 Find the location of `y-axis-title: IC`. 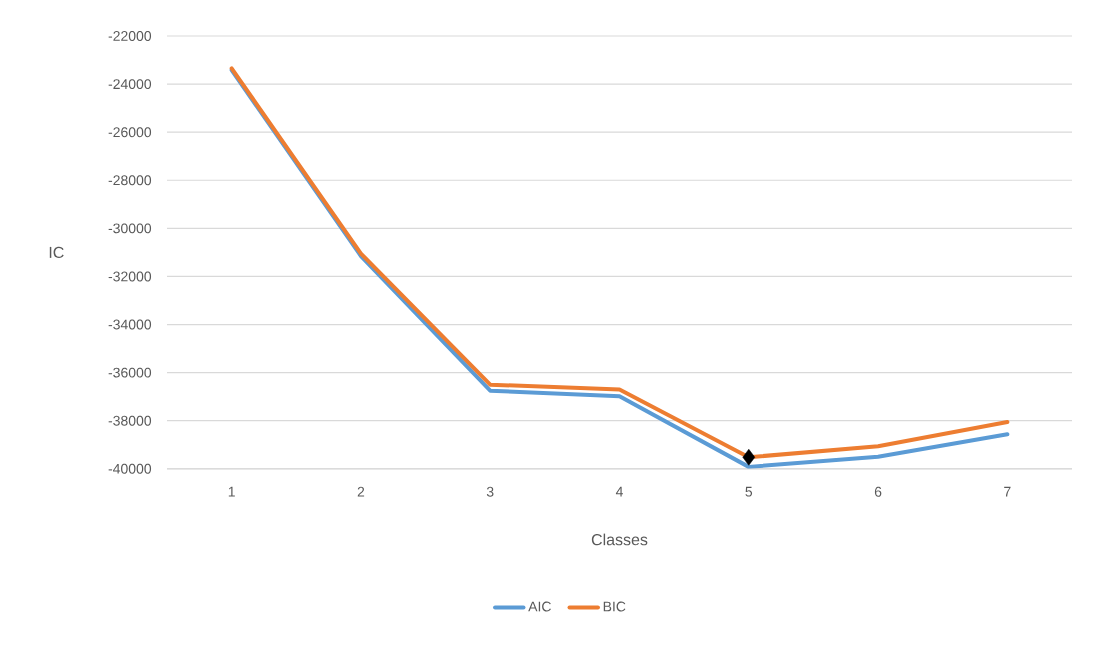

y-axis-title: IC is located at coordinates (56, 252).